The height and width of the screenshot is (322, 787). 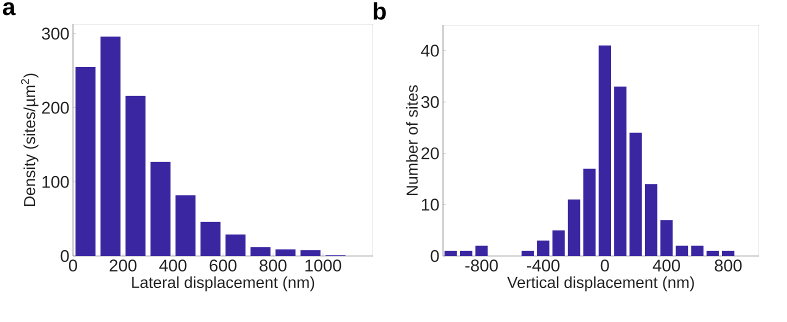 I want to click on y-tick-label: 300, so click(x=55, y=34).